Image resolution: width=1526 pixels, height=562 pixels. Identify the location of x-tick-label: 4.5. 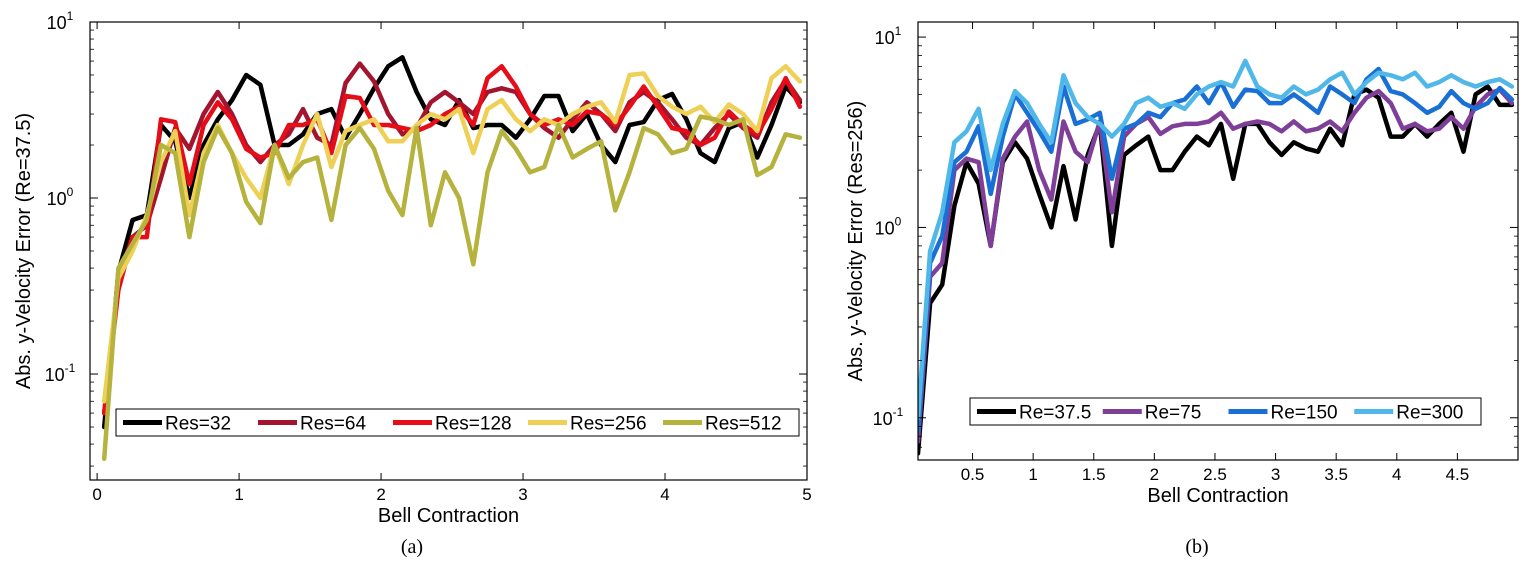
(1458, 474).